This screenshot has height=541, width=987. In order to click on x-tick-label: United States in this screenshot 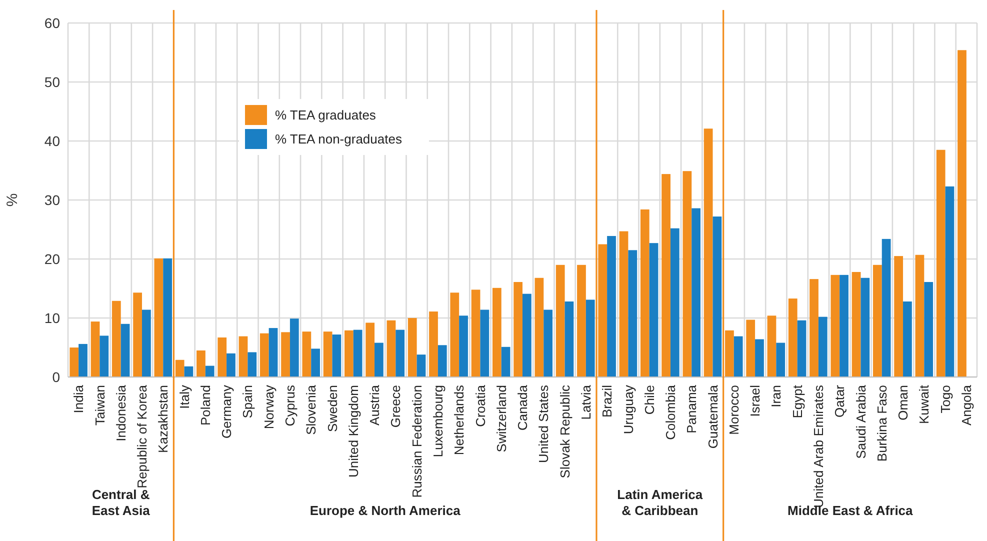, I will do `click(544, 424)`.